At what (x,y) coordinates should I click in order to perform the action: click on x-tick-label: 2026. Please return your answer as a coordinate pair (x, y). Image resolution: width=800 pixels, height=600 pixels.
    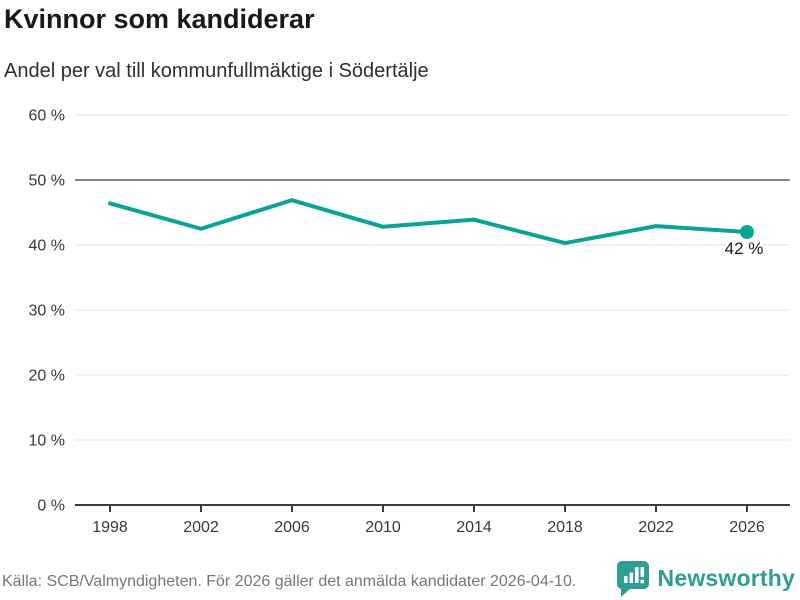
    Looking at the image, I should click on (747, 527).